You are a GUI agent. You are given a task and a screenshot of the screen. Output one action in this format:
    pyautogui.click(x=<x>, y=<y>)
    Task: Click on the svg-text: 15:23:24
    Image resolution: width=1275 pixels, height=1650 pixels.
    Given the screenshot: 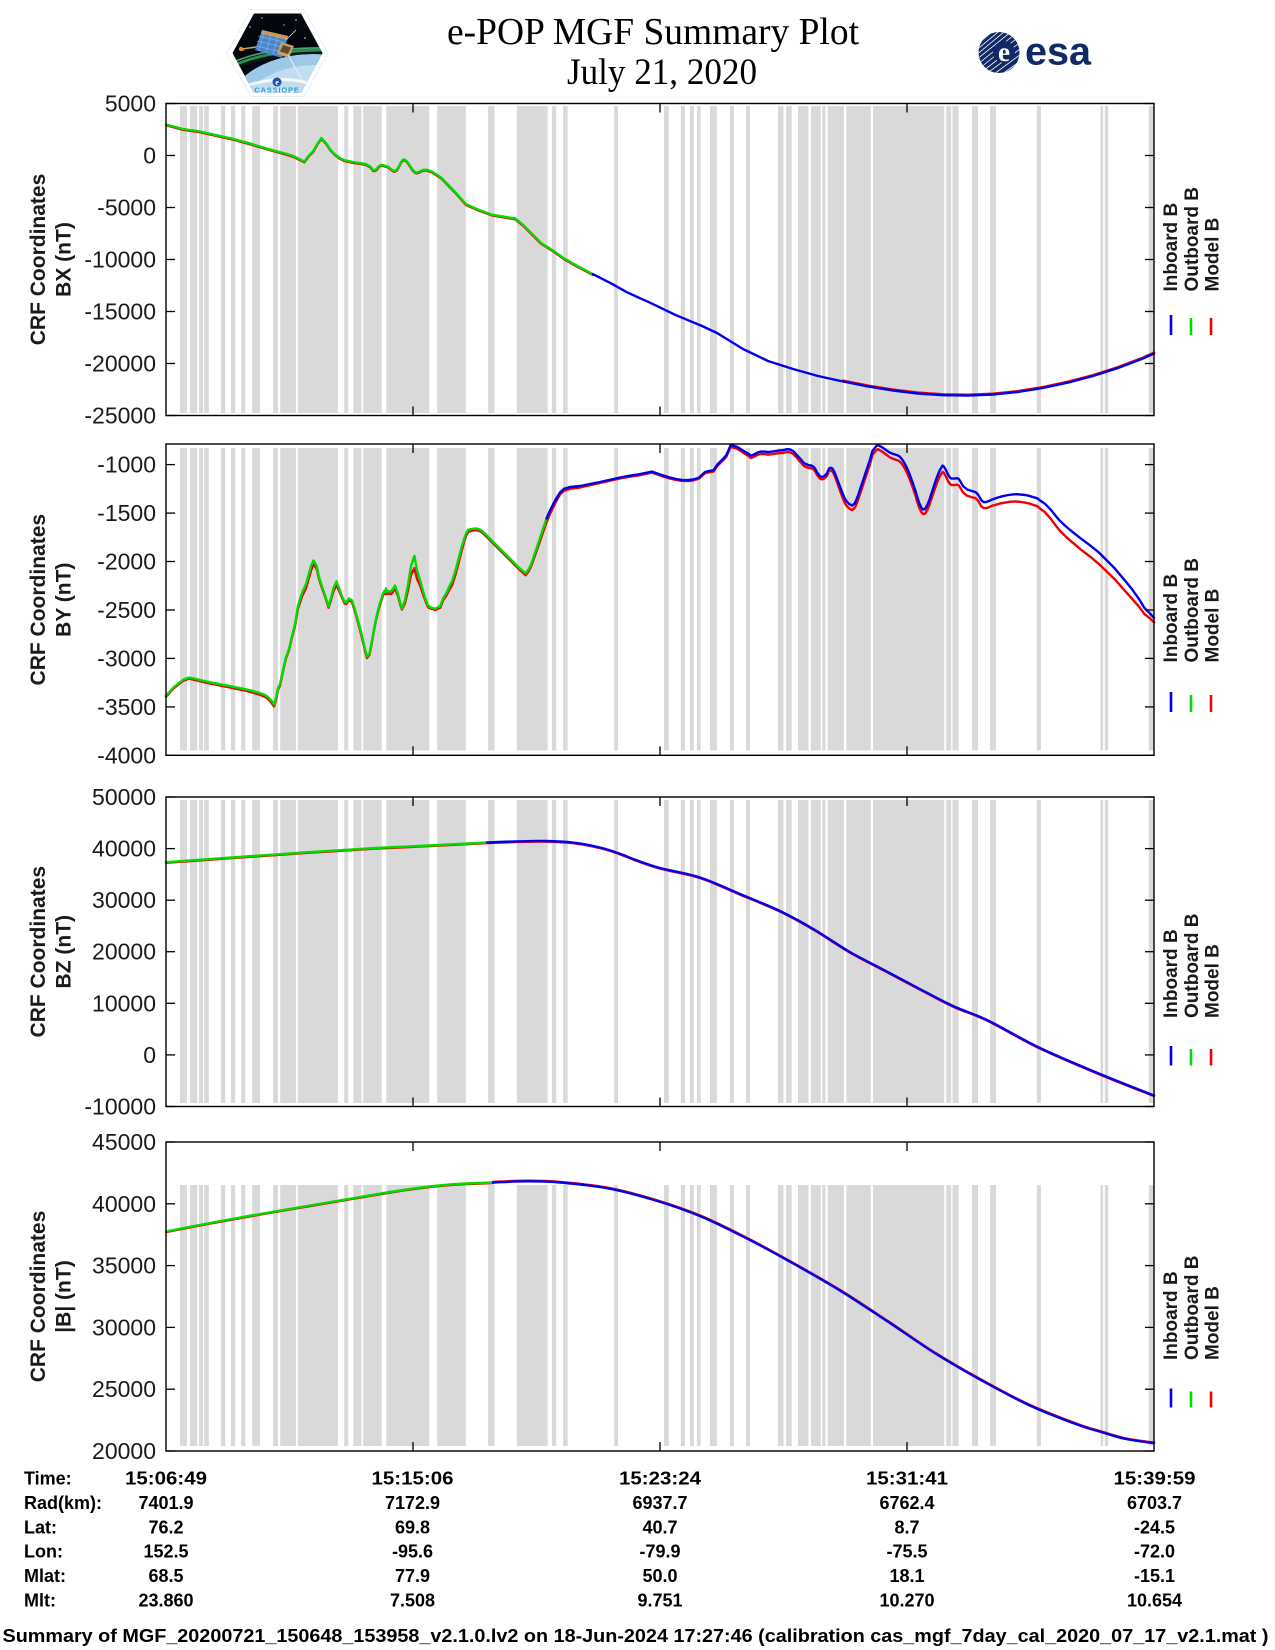 What is the action you would take?
    pyautogui.click(x=660, y=1479)
    